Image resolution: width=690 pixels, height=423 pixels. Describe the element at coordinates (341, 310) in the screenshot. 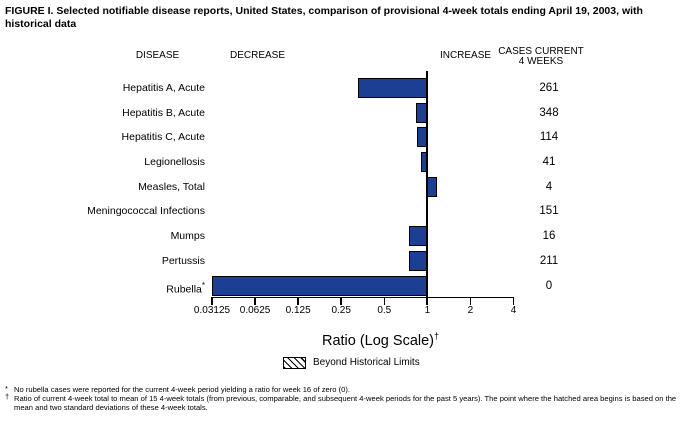

I see `x-axis-tick-label: 0.25` at that location.